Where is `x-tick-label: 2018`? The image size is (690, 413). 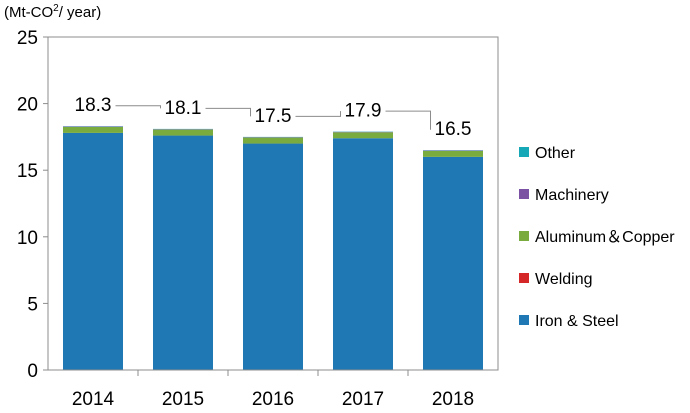
x-tick-label: 2018 is located at coordinates (453, 399).